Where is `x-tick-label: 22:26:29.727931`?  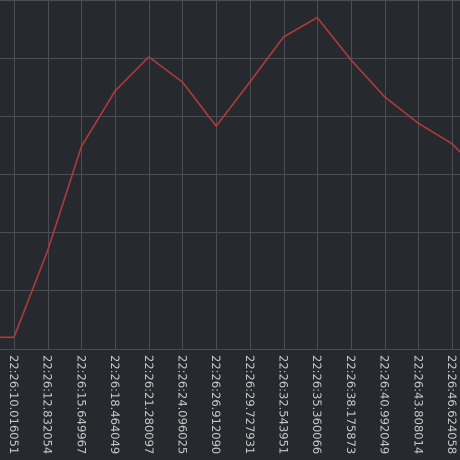
x-tick-label: 22:26:29.727931 is located at coordinates (250, 404).